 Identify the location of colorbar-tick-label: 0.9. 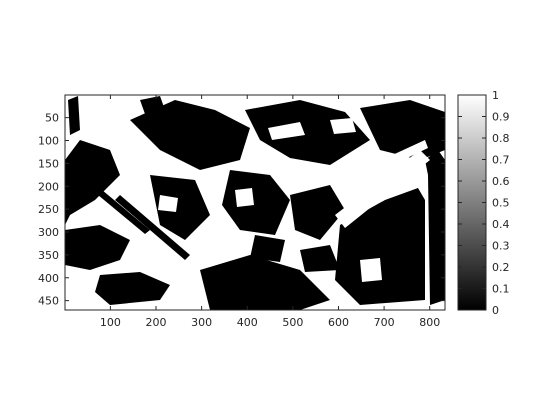
(501, 117).